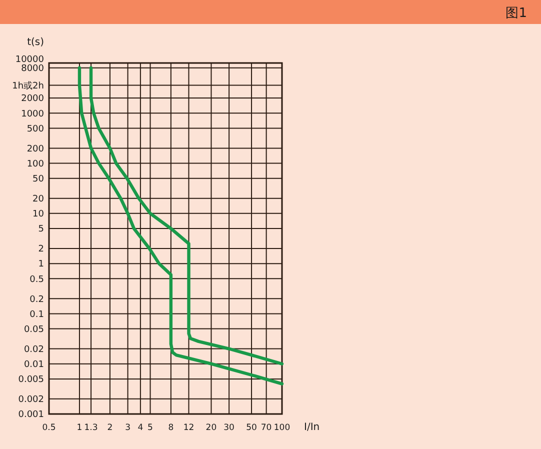 The height and width of the screenshot is (449, 541). What do you see at coordinates (251, 428) in the screenshot?
I see `x-tick-label: 50` at bounding box center [251, 428].